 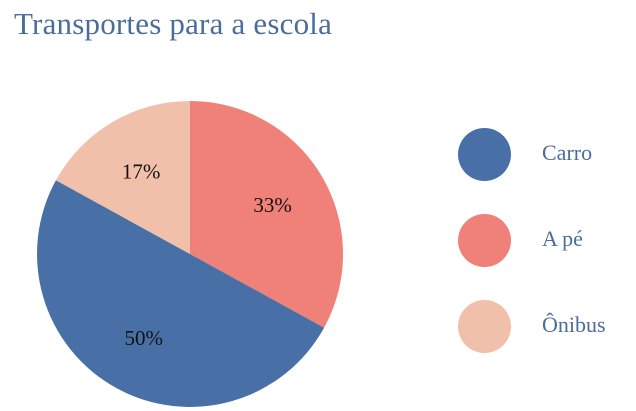 I want to click on chart-title: Transportes para a escola, so click(x=173, y=23).